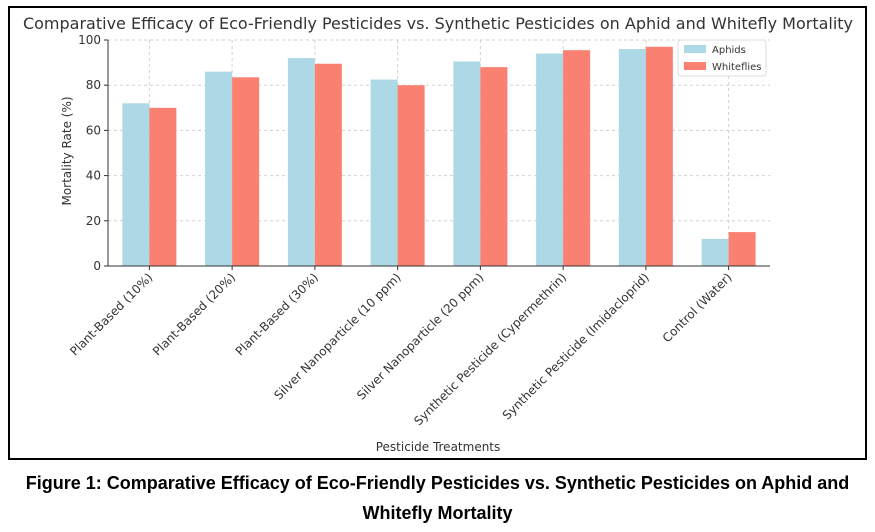 Image resolution: width=875 pixels, height=532 pixels. Describe the element at coordinates (93, 130) in the screenshot. I see `y-tick-label: 60` at that location.